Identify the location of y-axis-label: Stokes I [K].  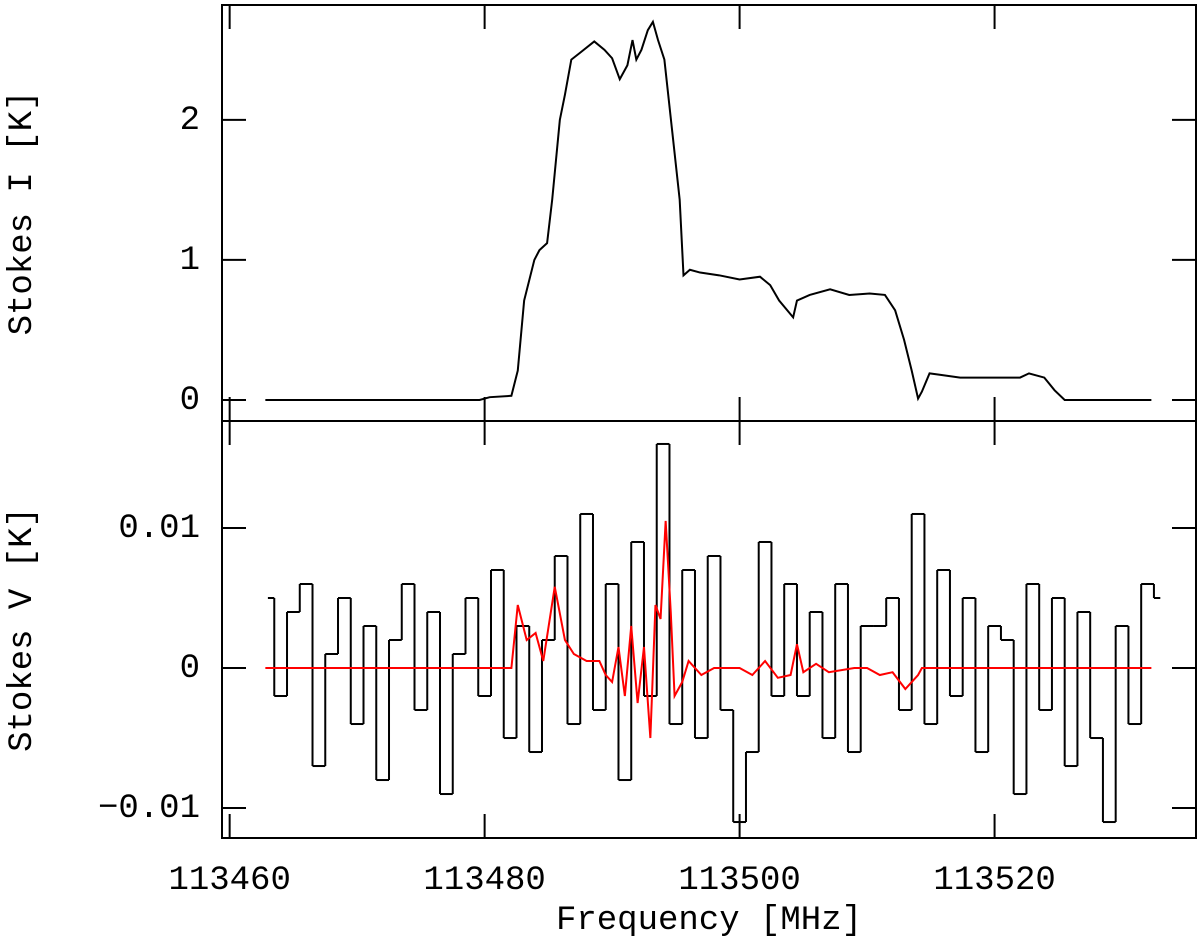
(23, 213).